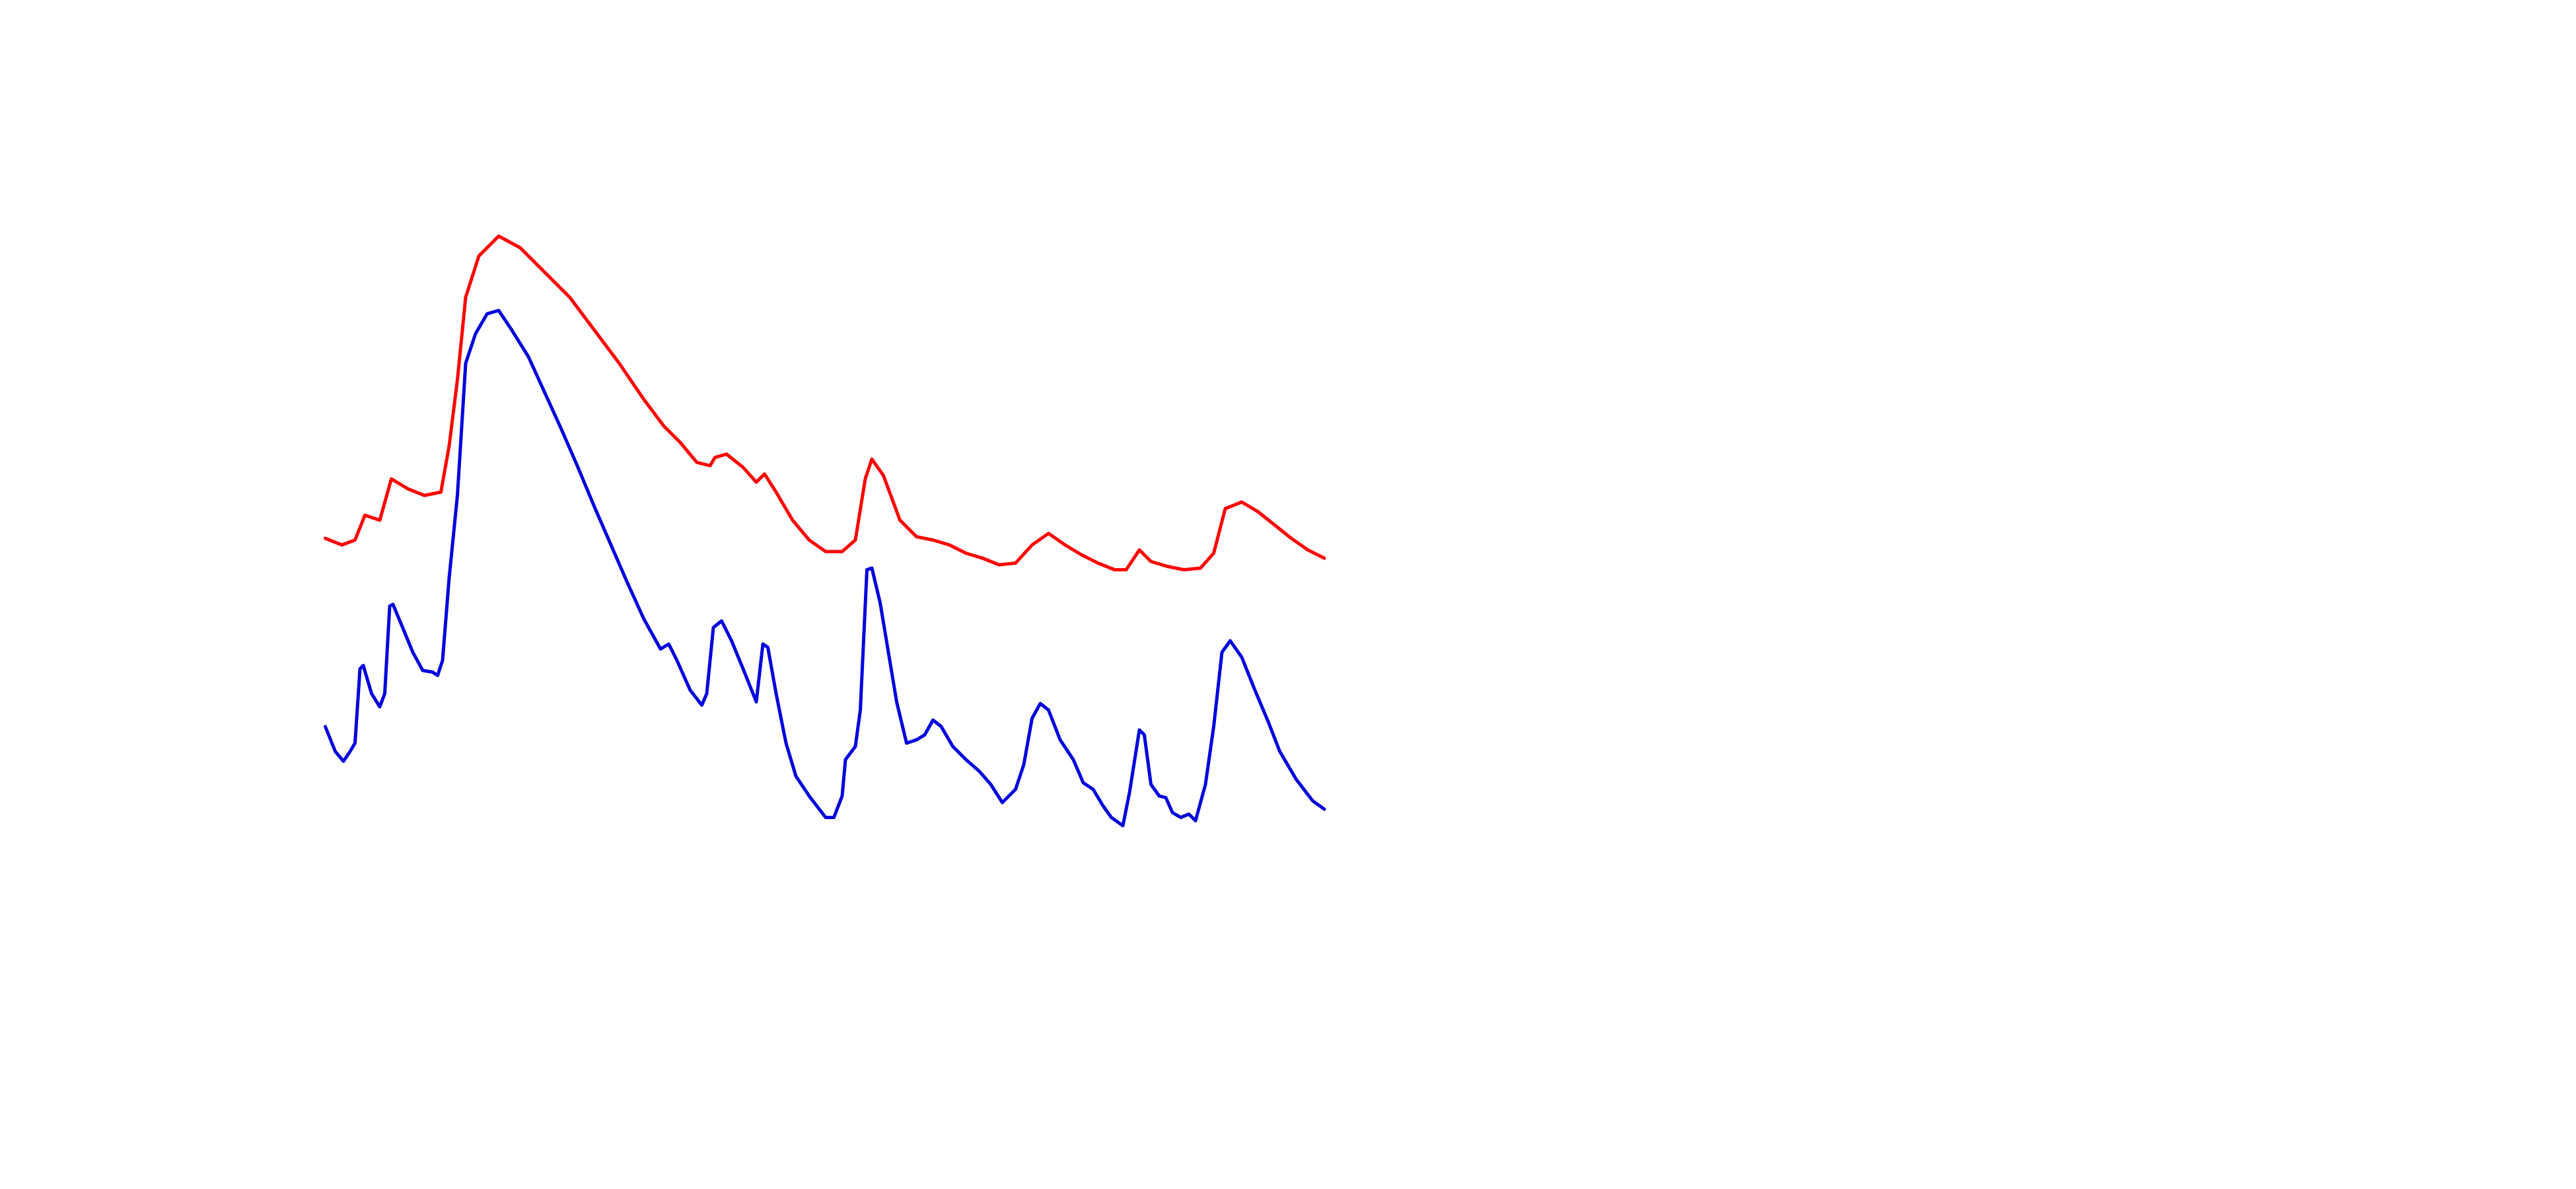 Image resolution: width=2576 pixels, height=1189 pixels. What do you see at coordinates (825, 402) in the screenshot?
I see `data-line` at bounding box center [825, 402].